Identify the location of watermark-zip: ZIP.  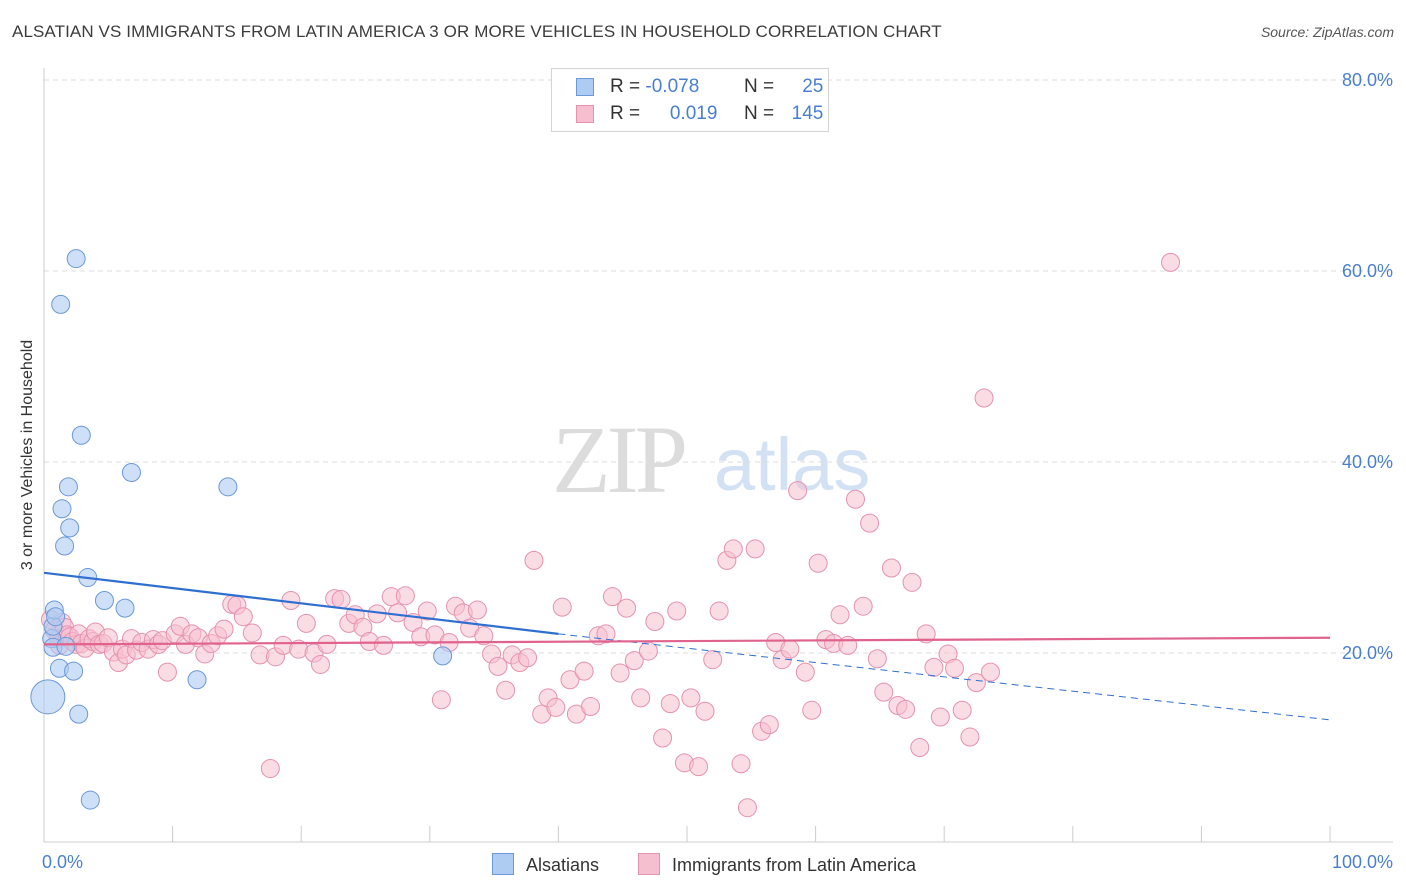
(618, 459).